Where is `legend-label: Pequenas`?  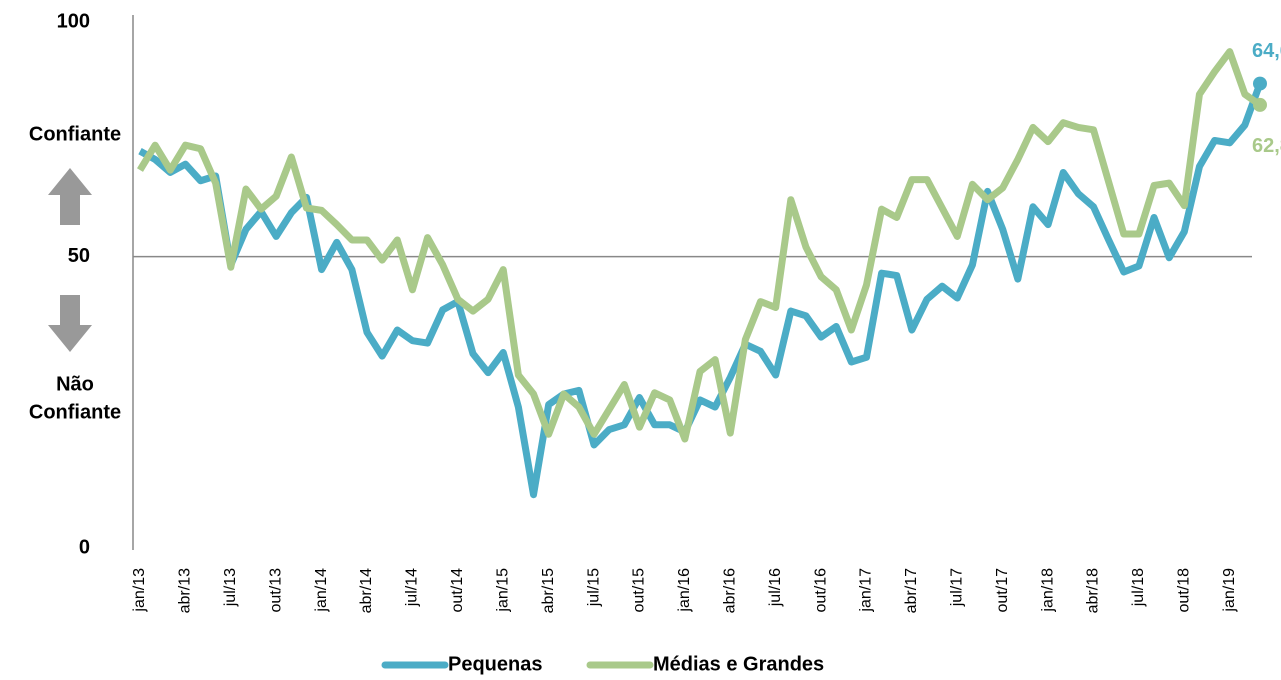 legend-label: Pequenas is located at coordinates (495, 664).